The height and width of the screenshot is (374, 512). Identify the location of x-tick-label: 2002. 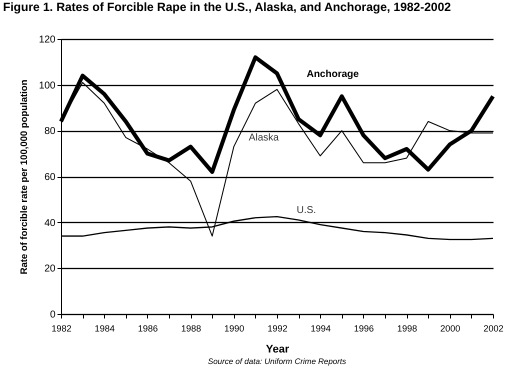
(493, 329).